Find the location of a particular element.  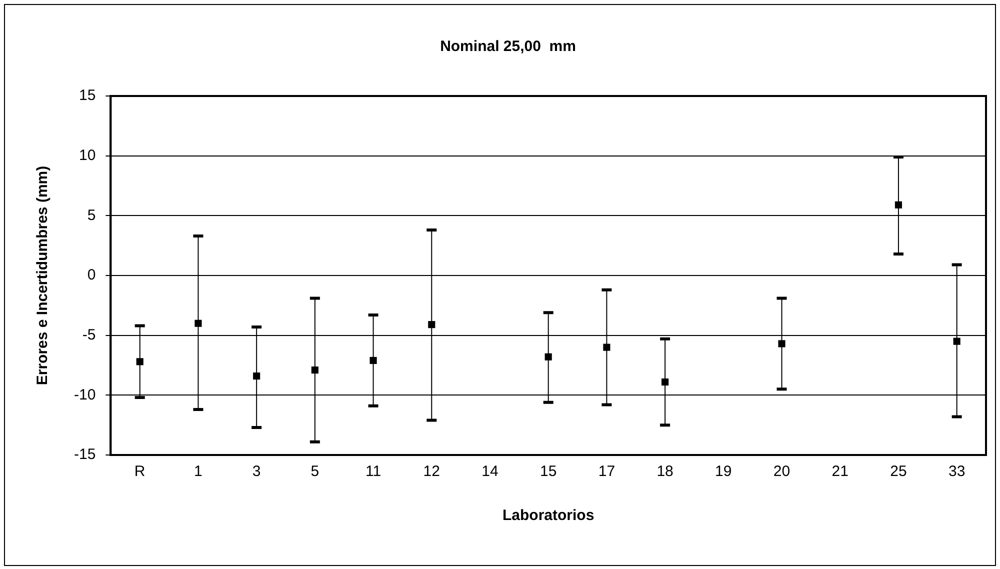

y-tick-label: -10 is located at coordinates (85, 395).